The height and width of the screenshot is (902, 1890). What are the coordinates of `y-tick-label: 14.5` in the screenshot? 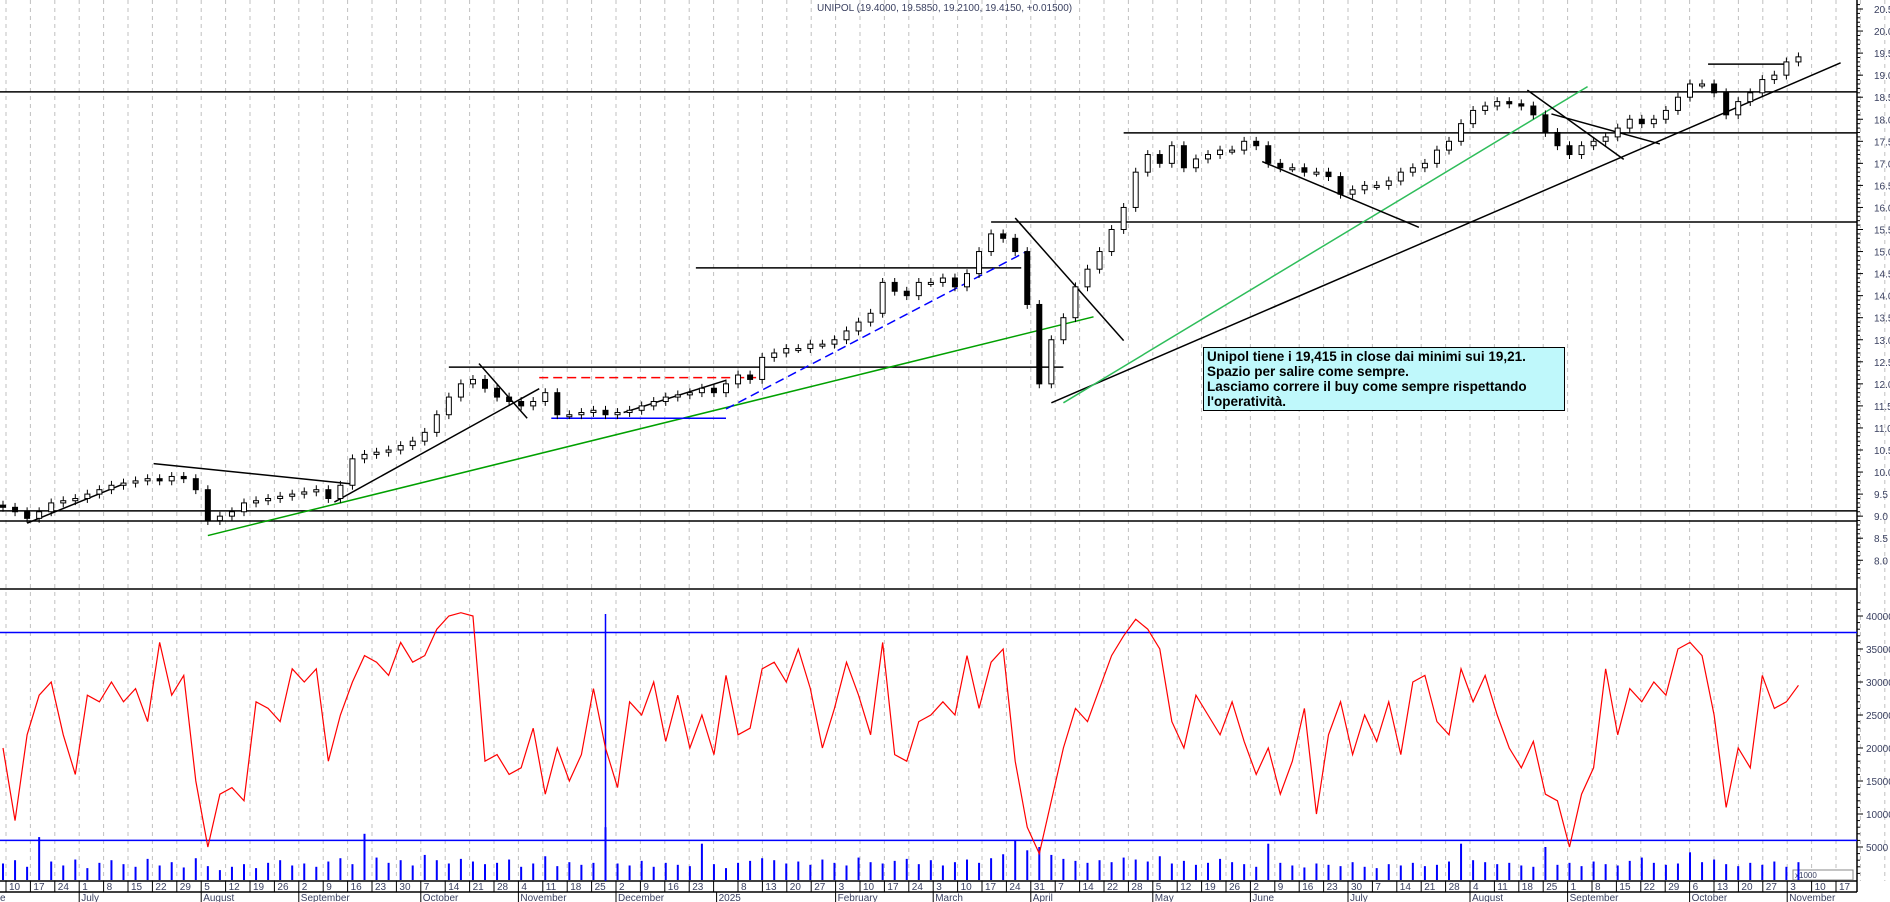 It's located at (1882, 275).